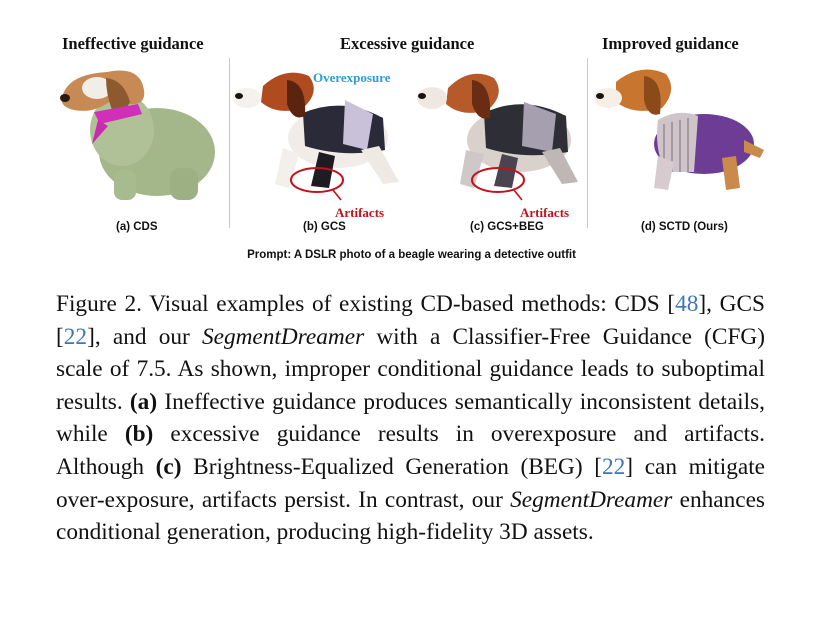 This screenshot has height=619, width=823. I want to click on caption-text: ], and our, so click(144, 336).